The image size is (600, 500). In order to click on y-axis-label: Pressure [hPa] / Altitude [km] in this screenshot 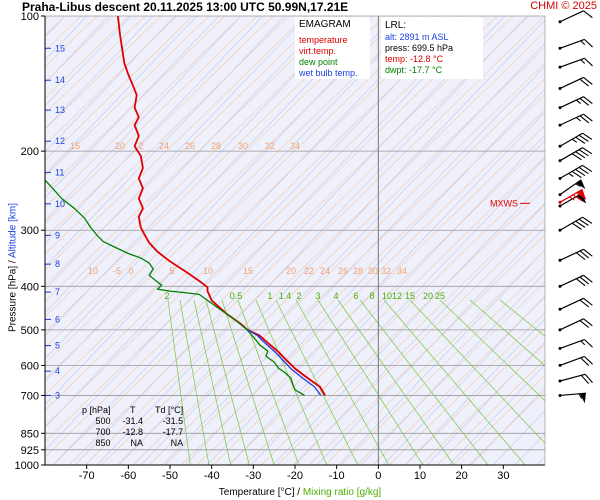, I will do `click(13, 268)`.